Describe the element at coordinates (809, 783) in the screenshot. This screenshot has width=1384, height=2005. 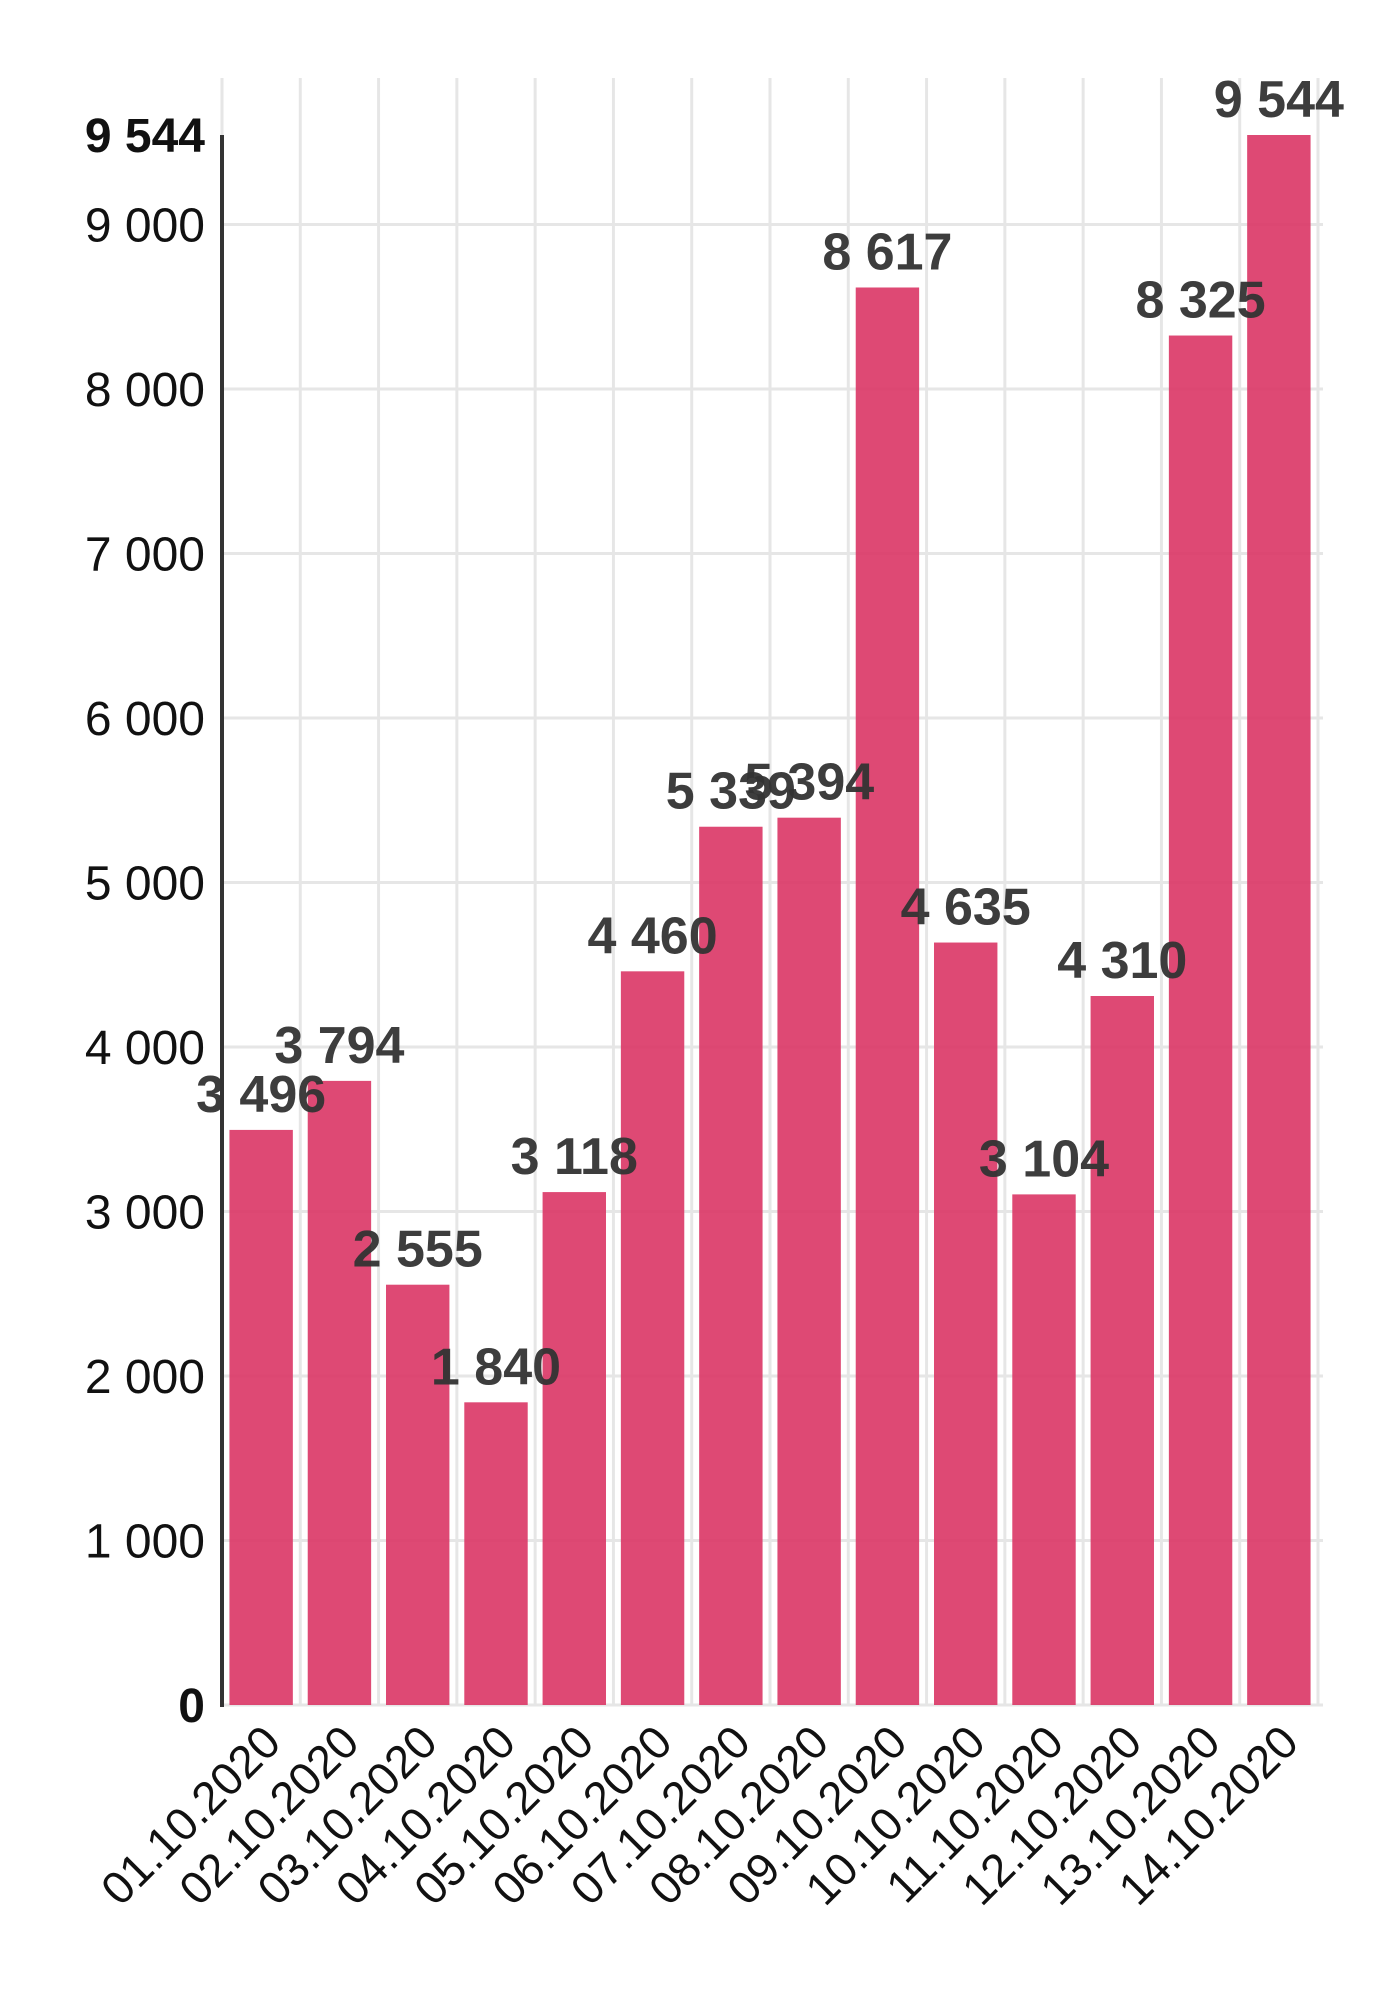
I see `data-label: 5 394` at that location.